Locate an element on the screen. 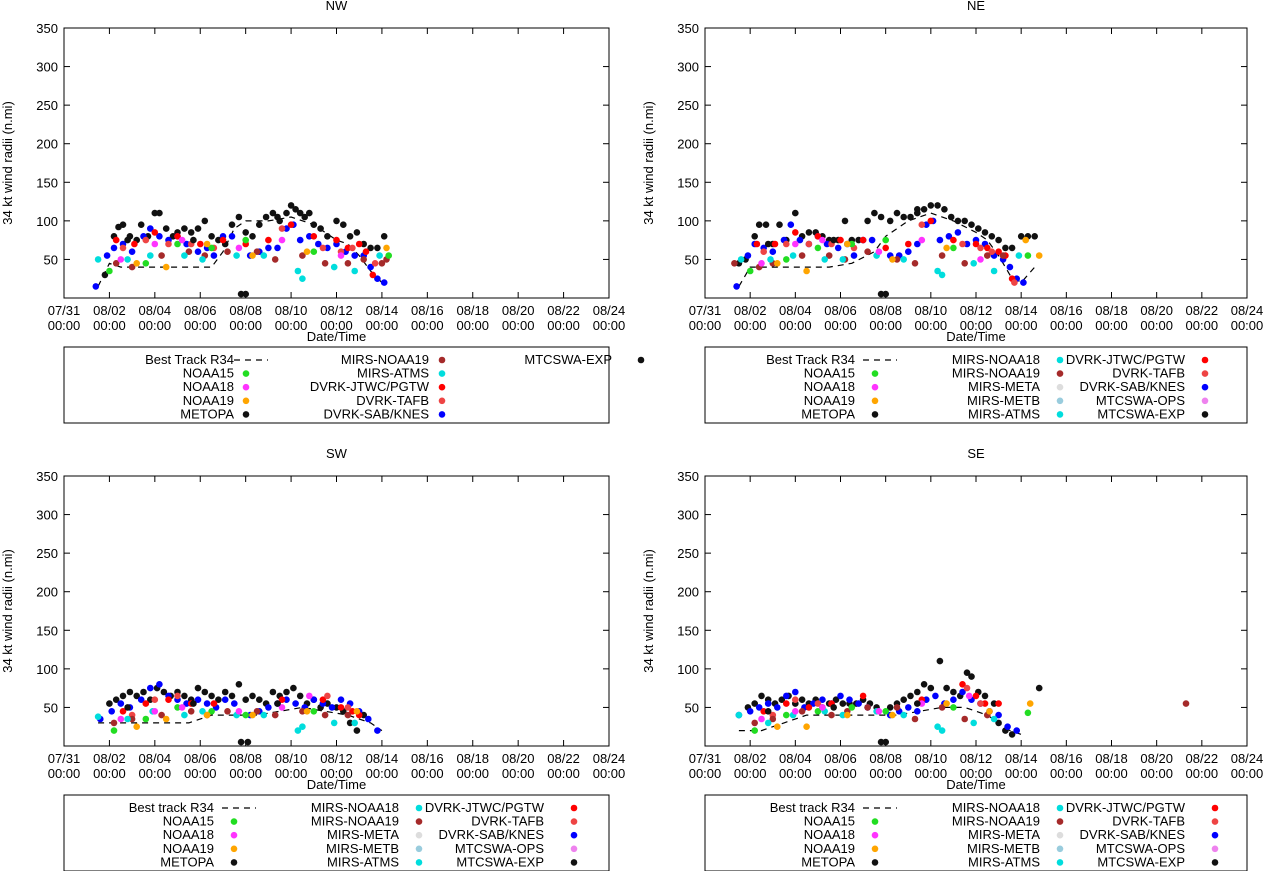  legend-label: METOPA is located at coordinates (207, 413).